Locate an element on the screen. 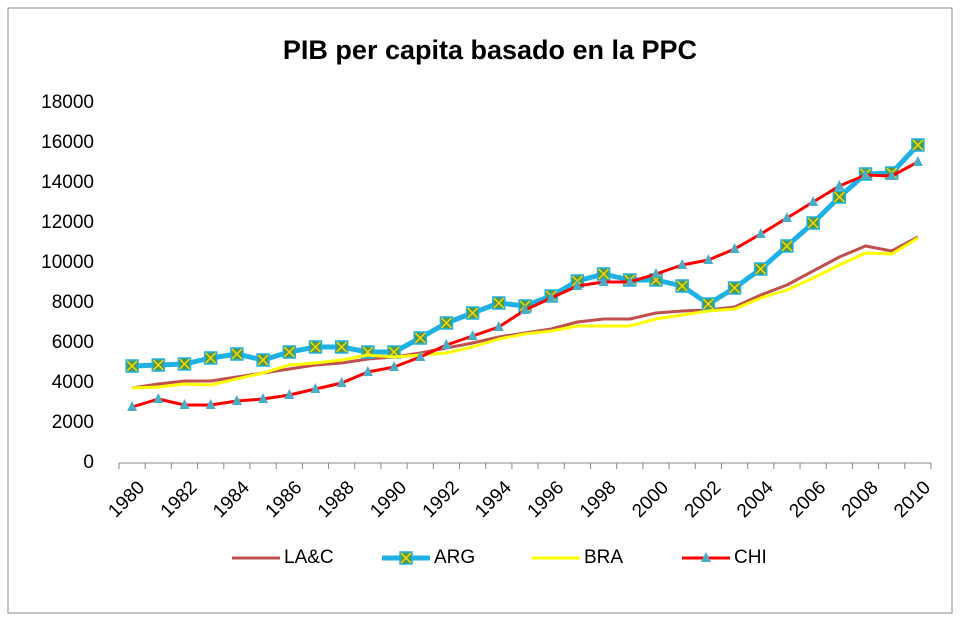 Image resolution: width=960 pixels, height=626 pixels. legend-label: BRA is located at coordinates (603, 557).